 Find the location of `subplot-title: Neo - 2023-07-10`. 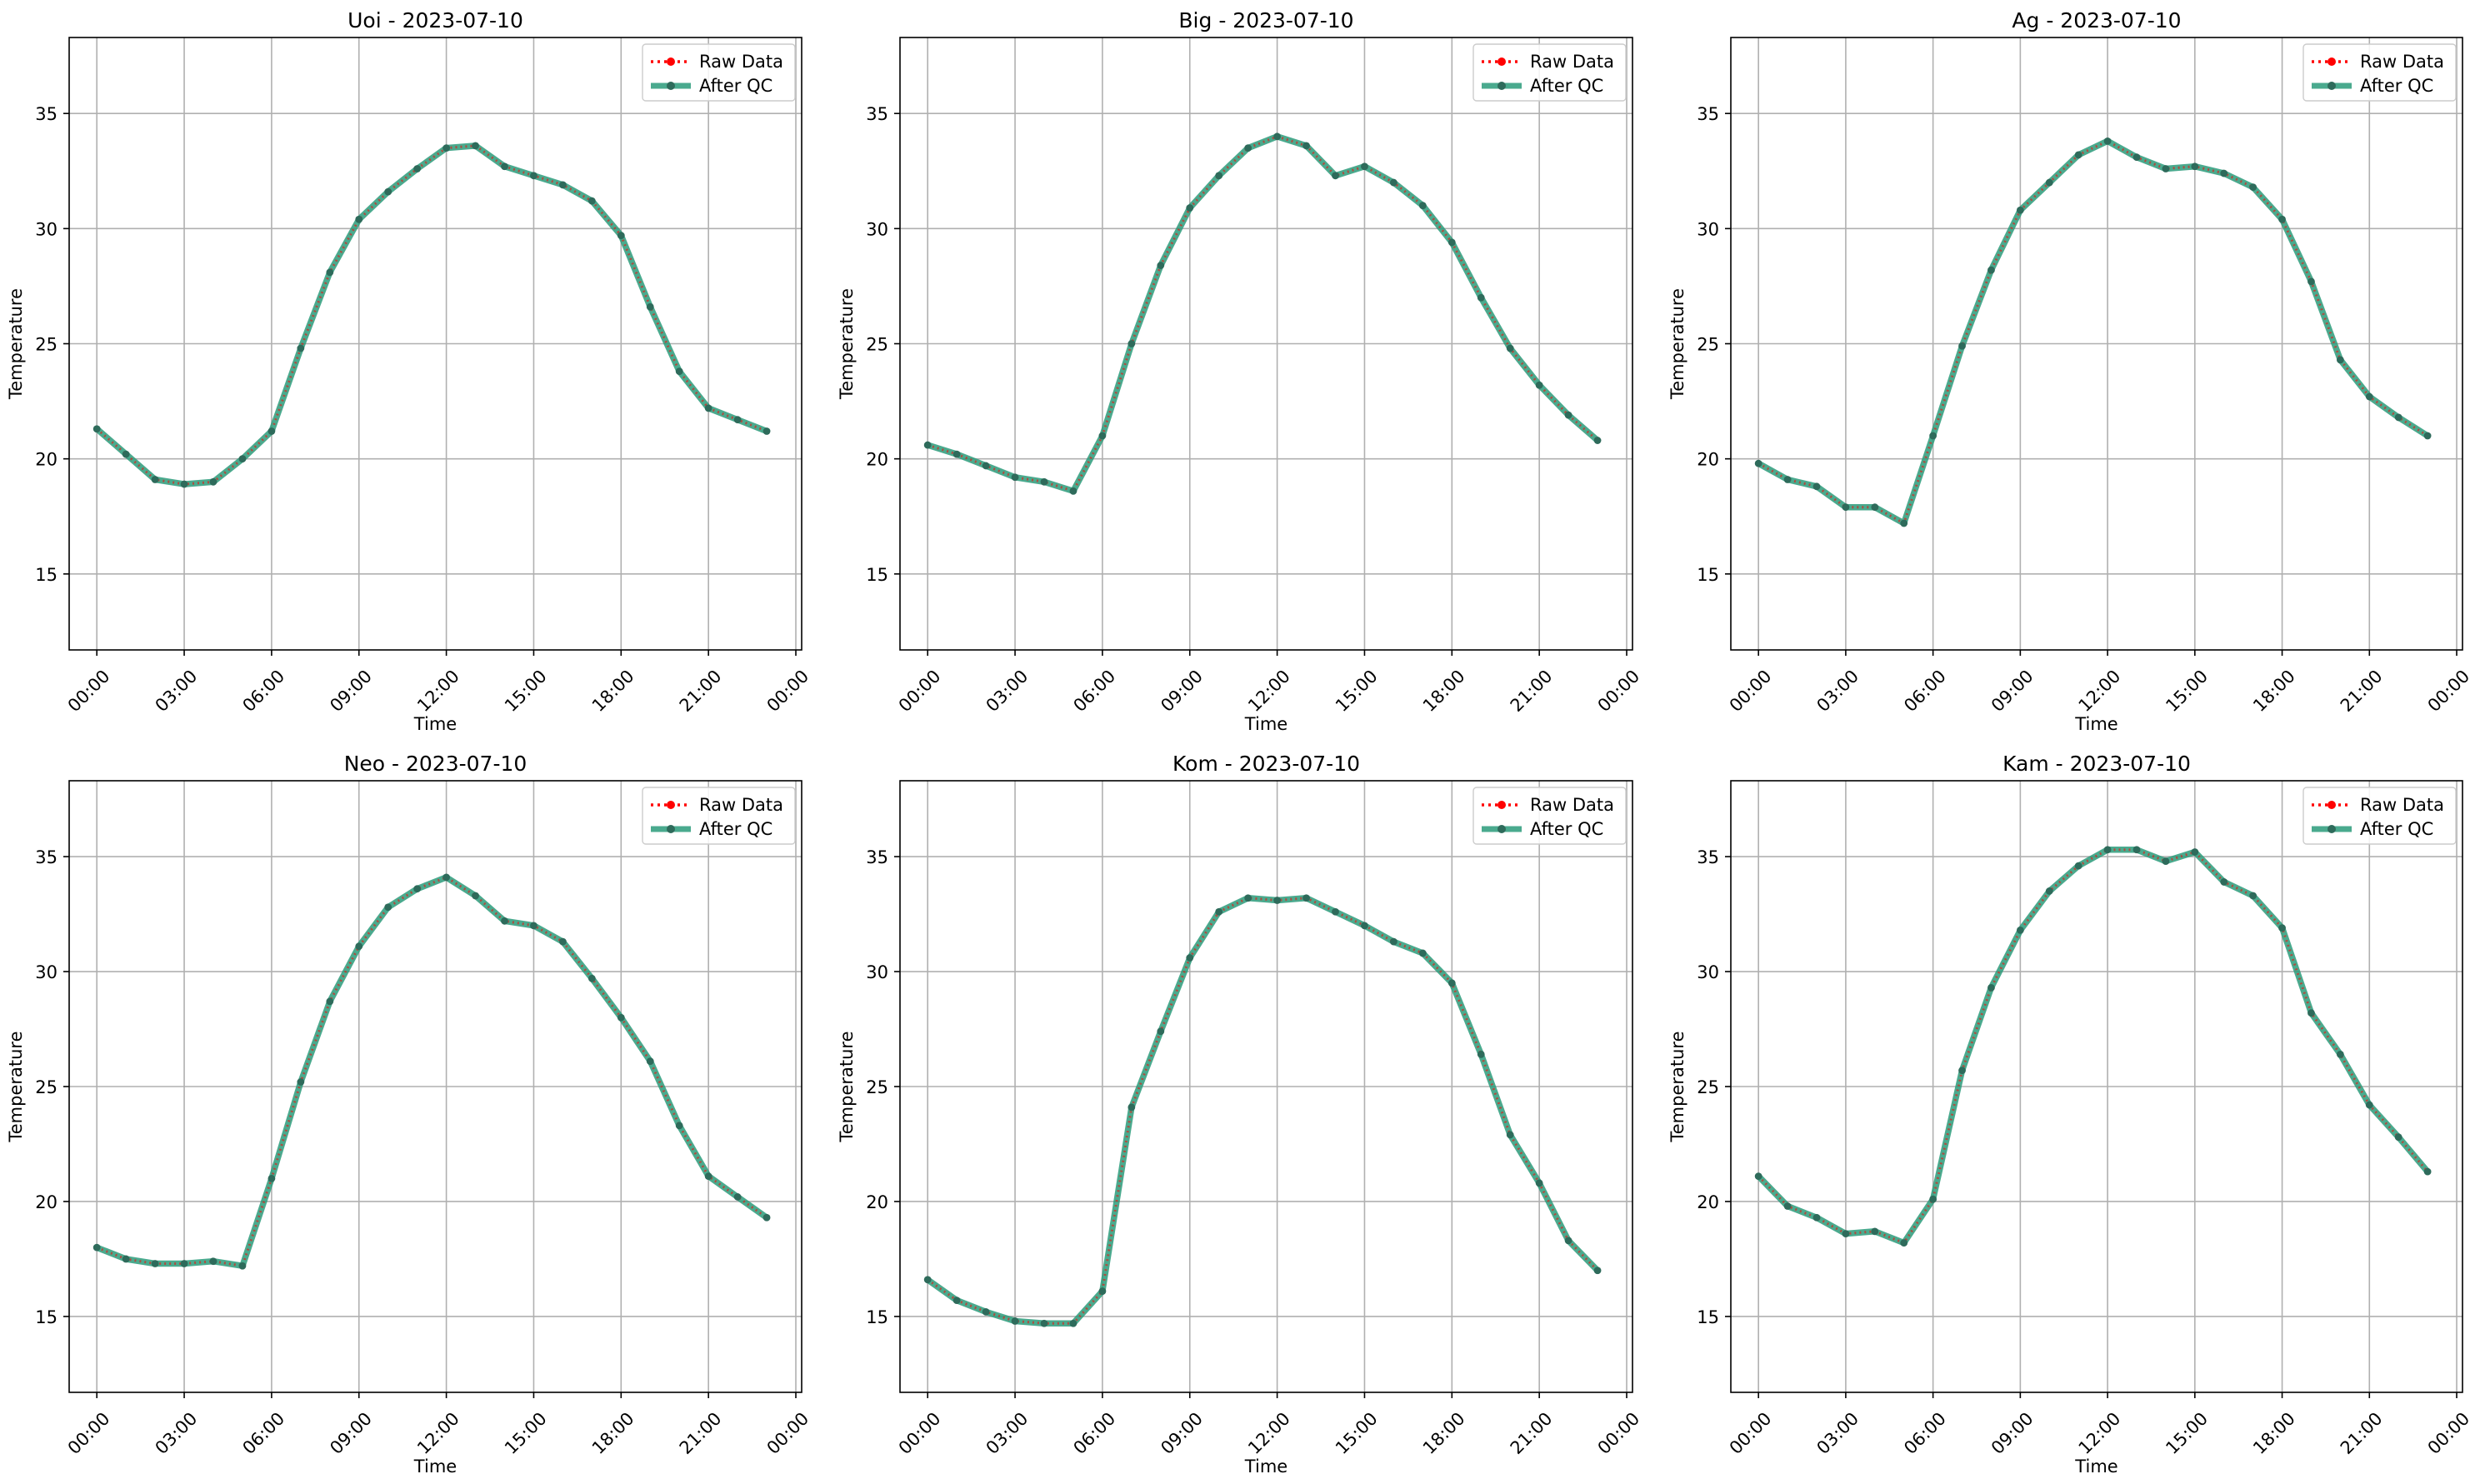

subplot-title: Neo - 2023-07-10 is located at coordinates (436, 764).